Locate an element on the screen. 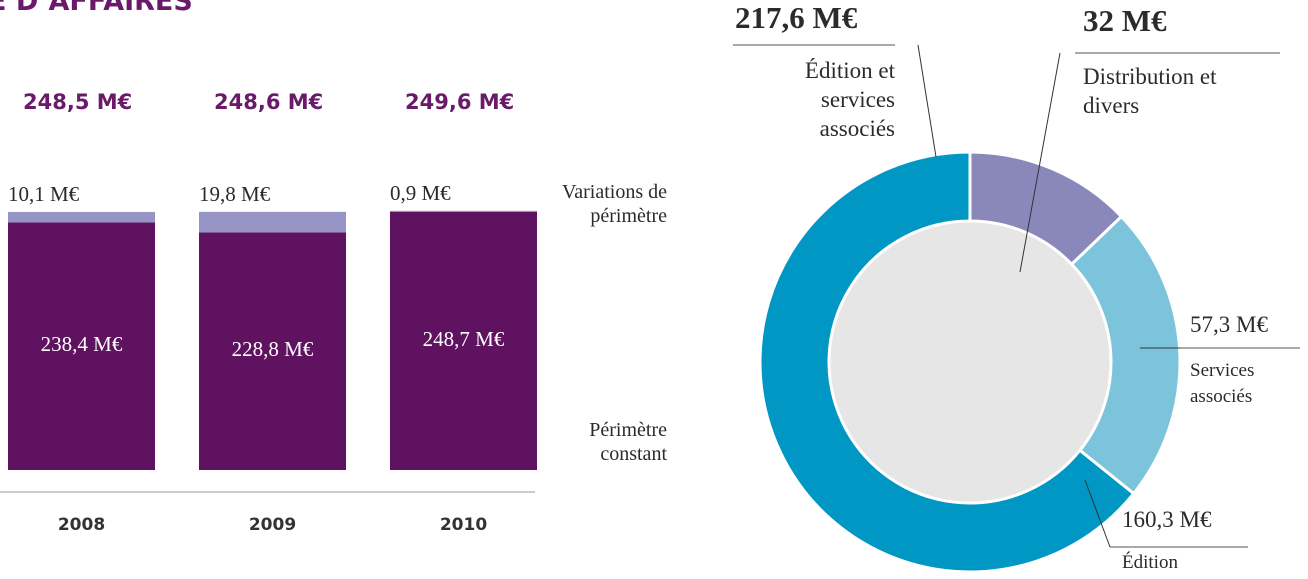 The height and width of the screenshot is (579, 1308). value-label: 160,3 M€ is located at coordinates (1167, 519).